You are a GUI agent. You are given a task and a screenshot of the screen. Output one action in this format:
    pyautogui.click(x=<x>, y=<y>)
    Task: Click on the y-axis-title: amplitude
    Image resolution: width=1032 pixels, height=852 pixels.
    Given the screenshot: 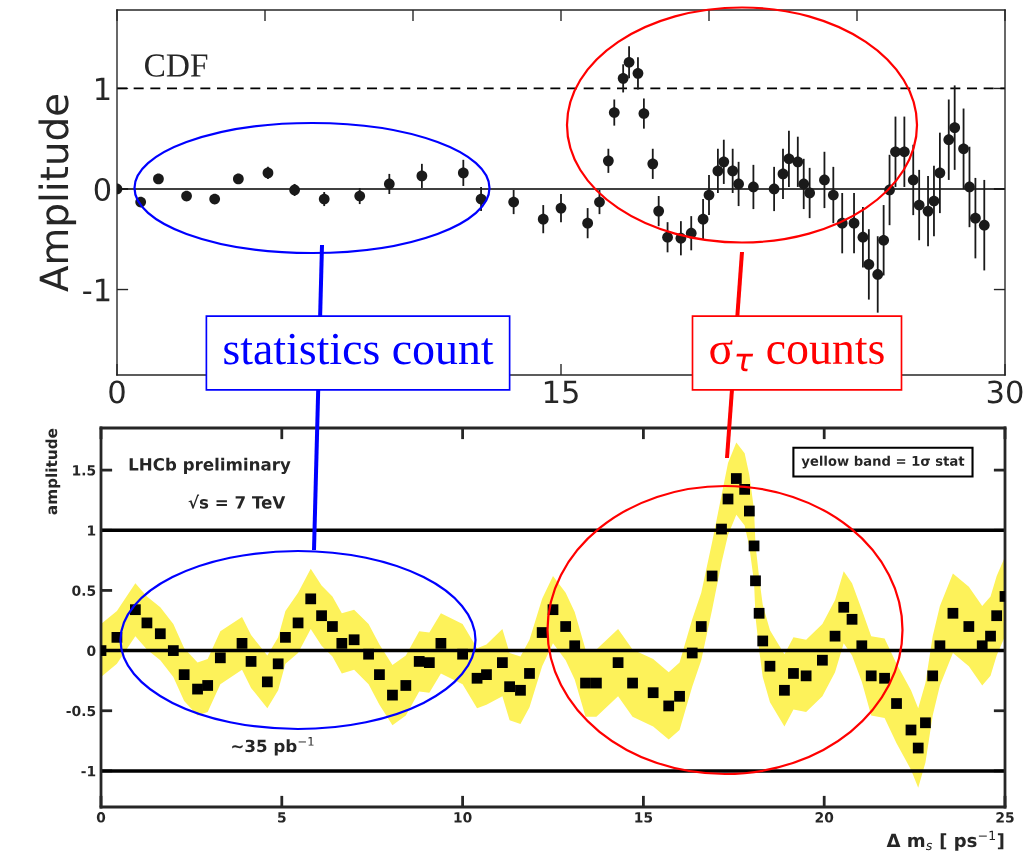 What is the action you would take?
    pyautogui.click(x=53, y=471)
    